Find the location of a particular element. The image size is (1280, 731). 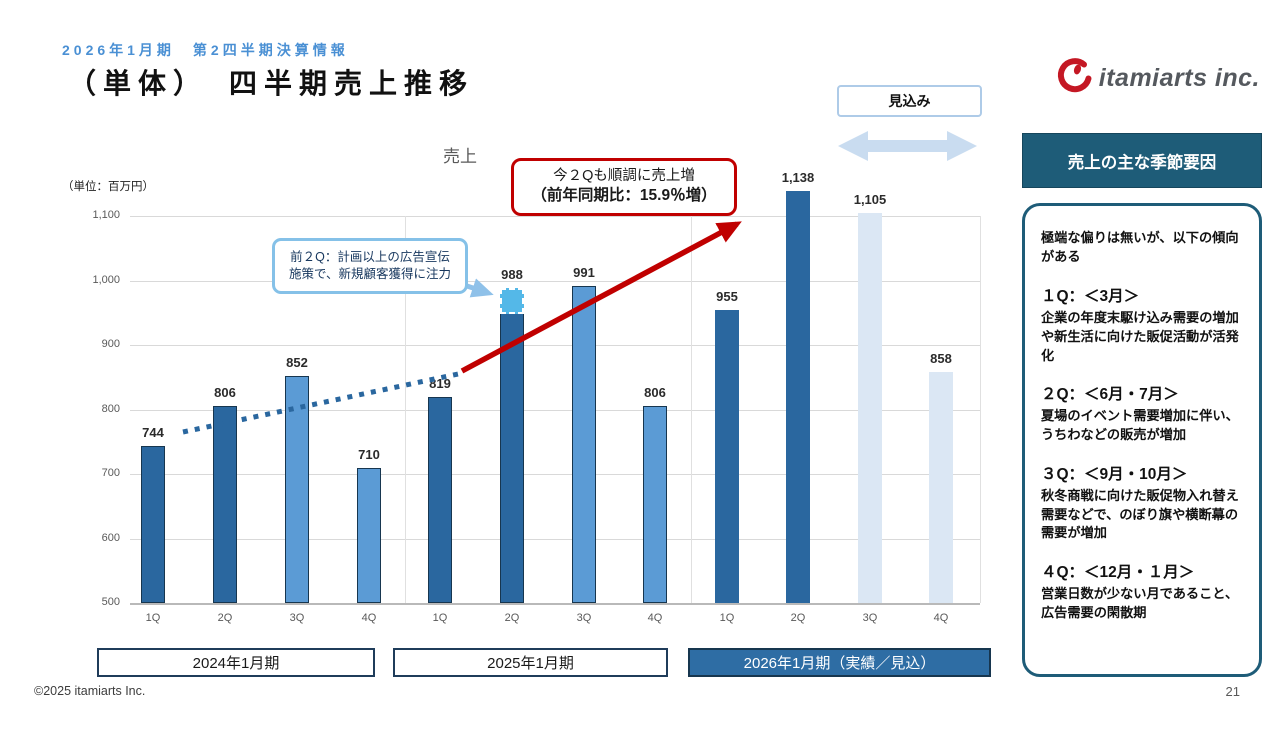

section-heading: ４Q：＜12月・１月＞ is located at coordinates (1118, 573).